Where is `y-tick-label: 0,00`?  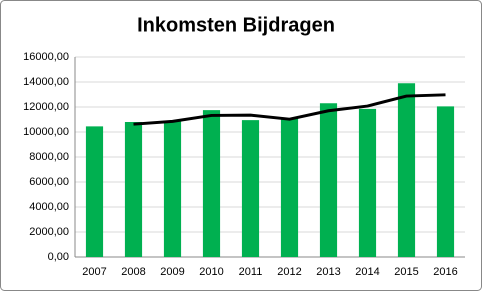
y-tick-label: 0,00 is located at coordinates (58, 257).